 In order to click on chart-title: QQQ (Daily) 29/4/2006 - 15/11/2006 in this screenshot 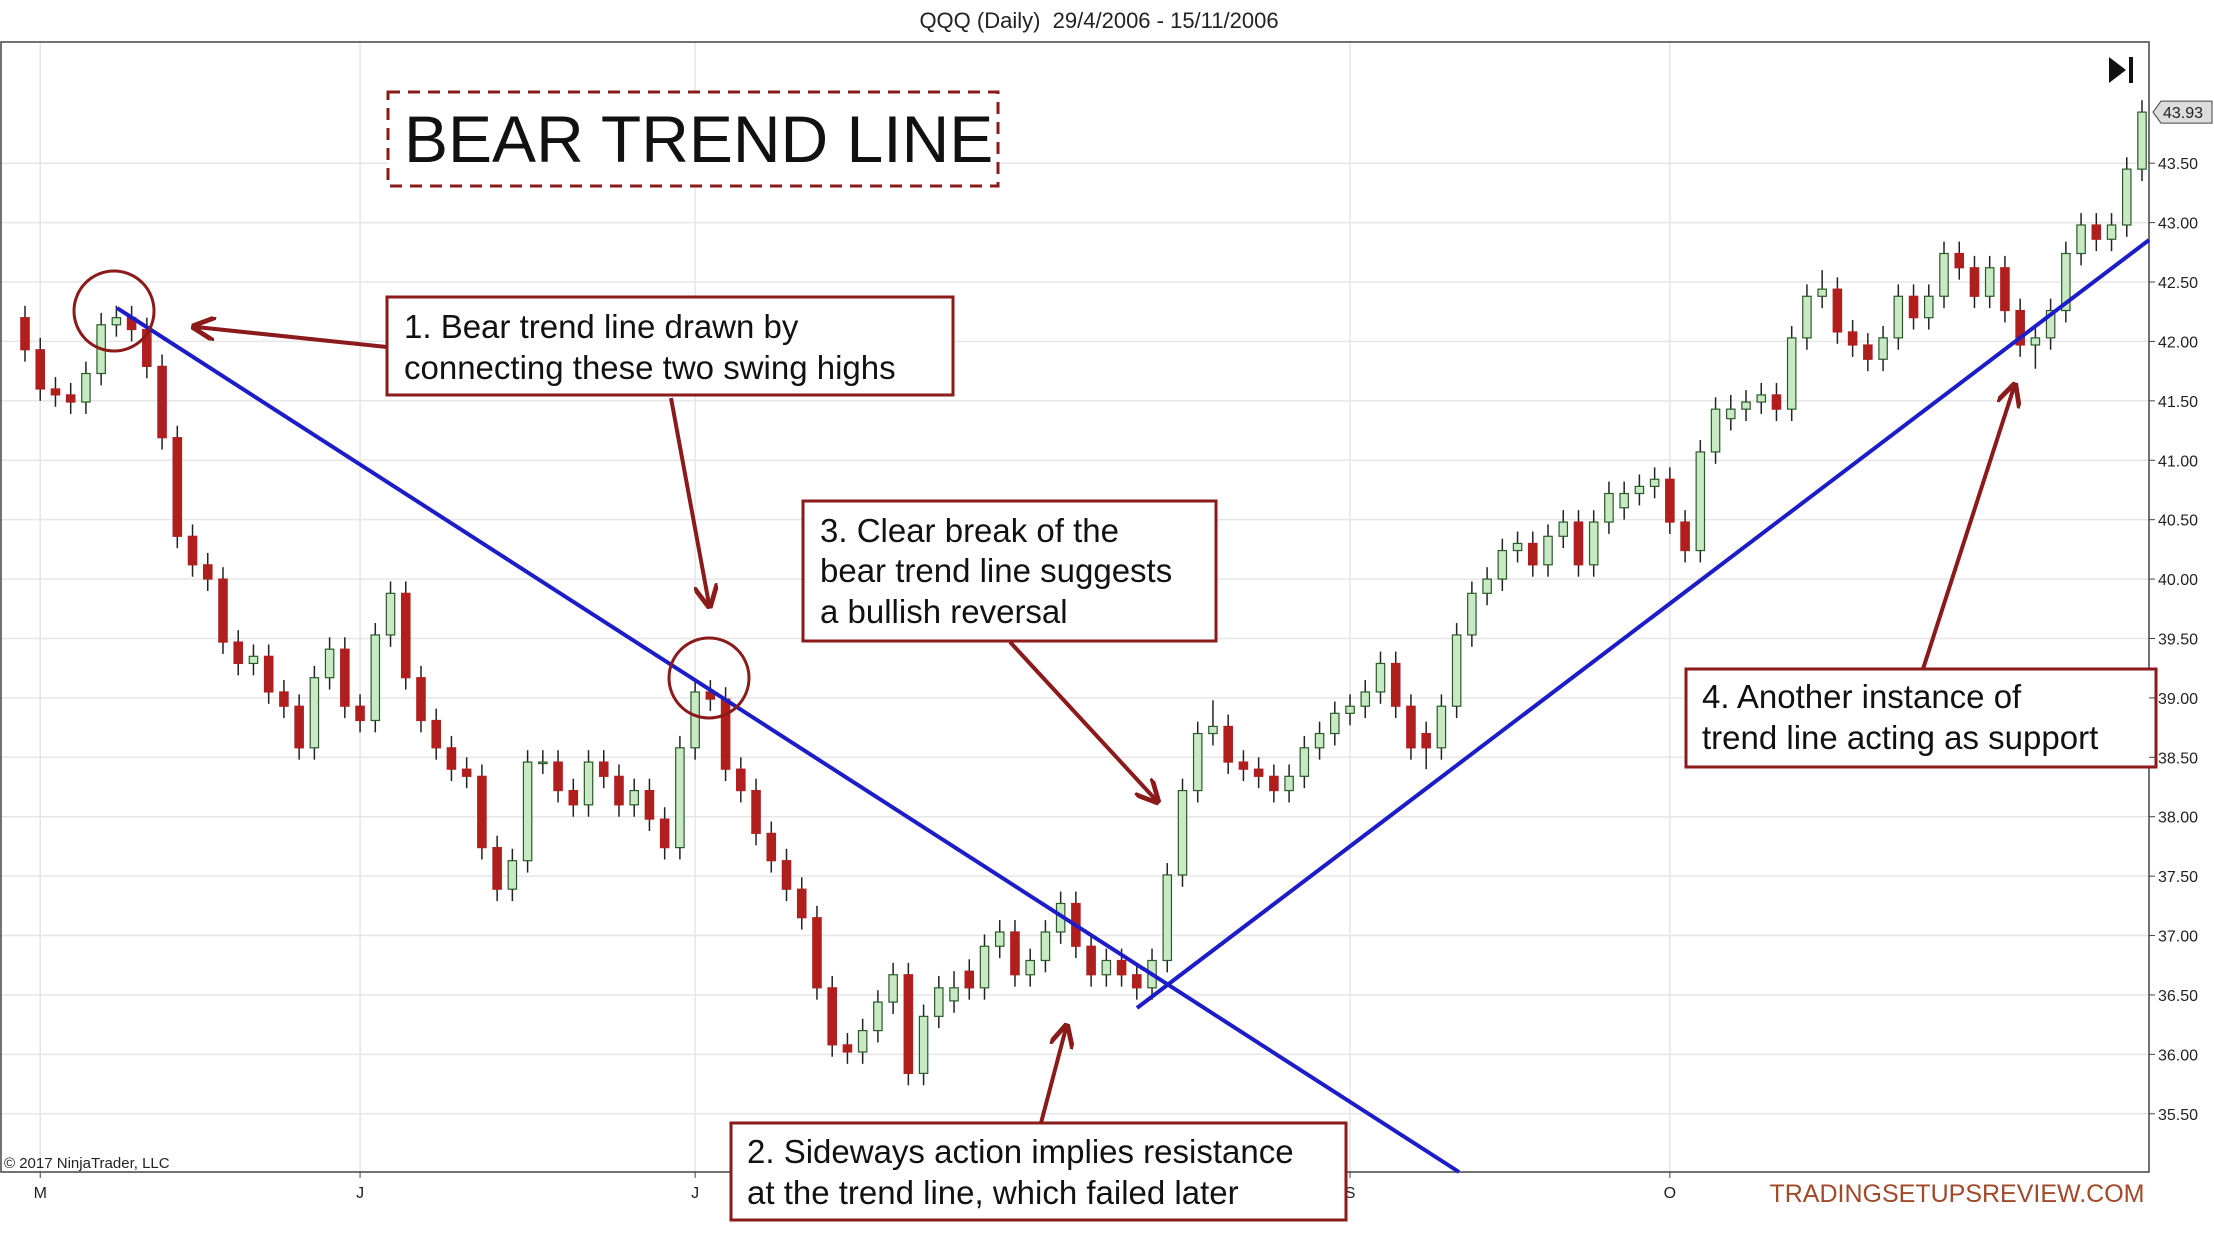, I will do `click(1098, 20)`.